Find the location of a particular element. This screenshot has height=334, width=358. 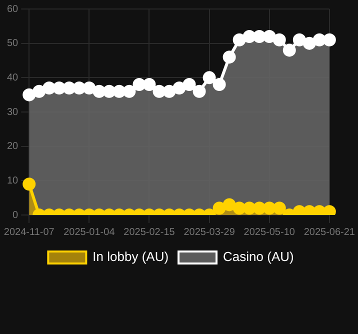

x-tick-label: 2024-11-07 is located at coordinates (29, 232).